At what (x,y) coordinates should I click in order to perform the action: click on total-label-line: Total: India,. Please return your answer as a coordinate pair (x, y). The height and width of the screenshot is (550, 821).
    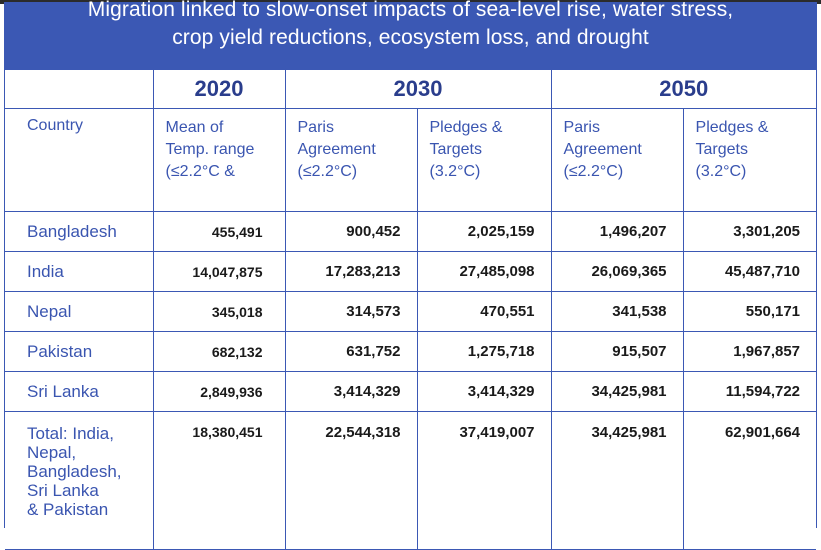
    Looking at the image, I should click on (70, 433).